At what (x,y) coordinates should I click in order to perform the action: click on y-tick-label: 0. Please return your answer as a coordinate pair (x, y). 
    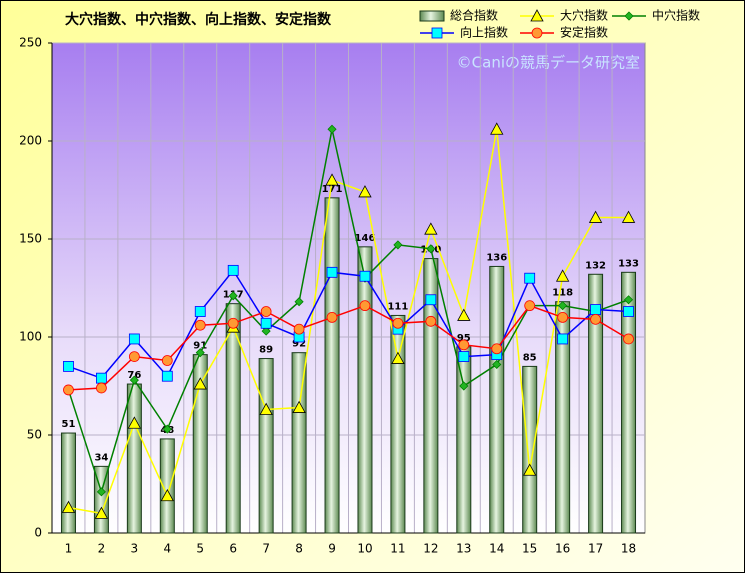
    Looking at the image, I should click on (38, 533).